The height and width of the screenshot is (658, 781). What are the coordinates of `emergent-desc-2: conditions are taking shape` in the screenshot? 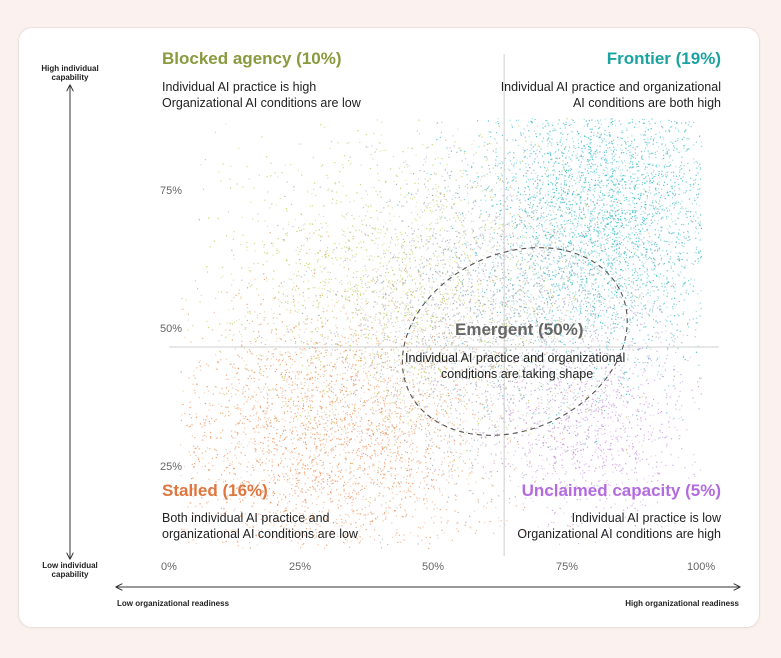 It's located at (517, 374).